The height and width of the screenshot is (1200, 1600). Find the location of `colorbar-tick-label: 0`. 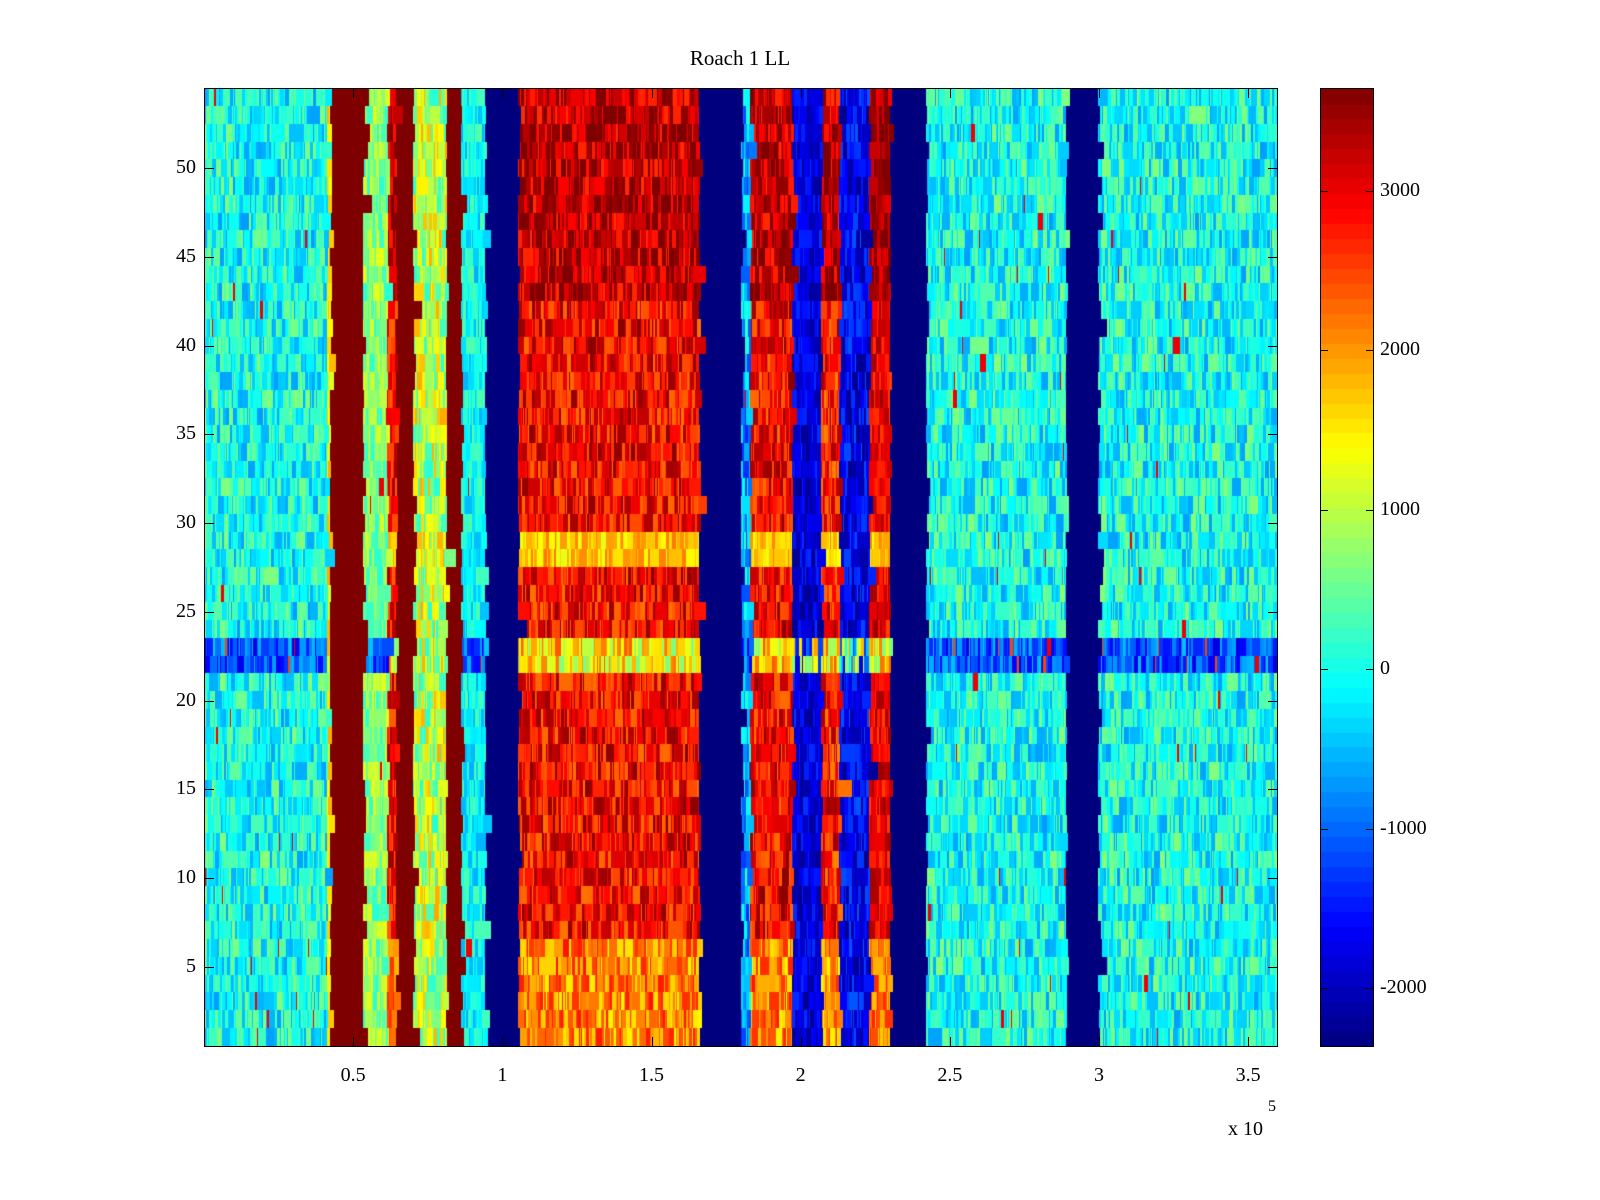

colorbar-tick-label: 0 is located at coordinates (1385, 668).